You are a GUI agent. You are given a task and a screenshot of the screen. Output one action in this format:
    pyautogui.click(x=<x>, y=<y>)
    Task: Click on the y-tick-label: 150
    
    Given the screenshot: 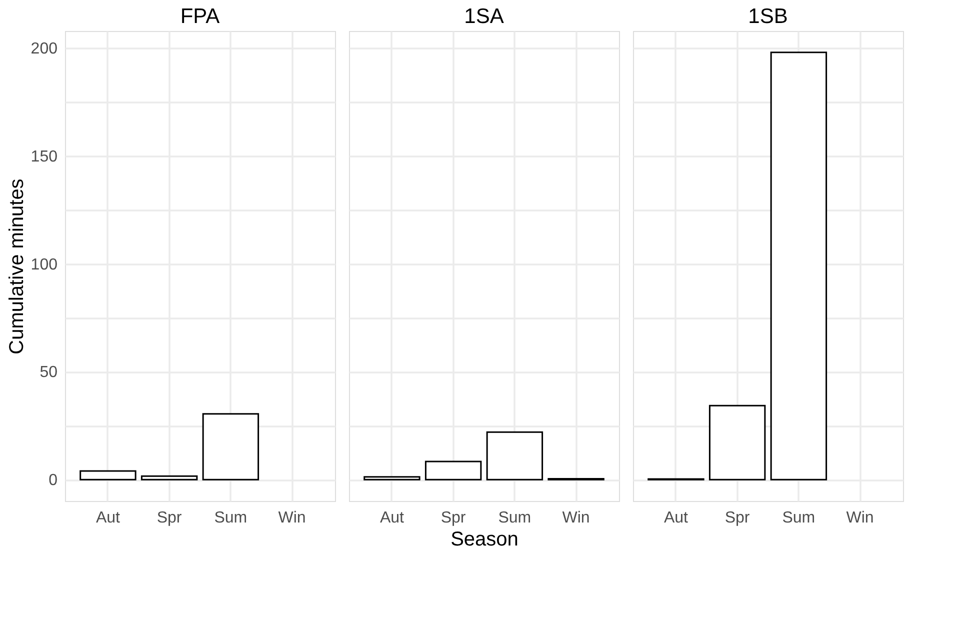 What is the action you would take?
    pyautogui.click(x=44, y=157)
    